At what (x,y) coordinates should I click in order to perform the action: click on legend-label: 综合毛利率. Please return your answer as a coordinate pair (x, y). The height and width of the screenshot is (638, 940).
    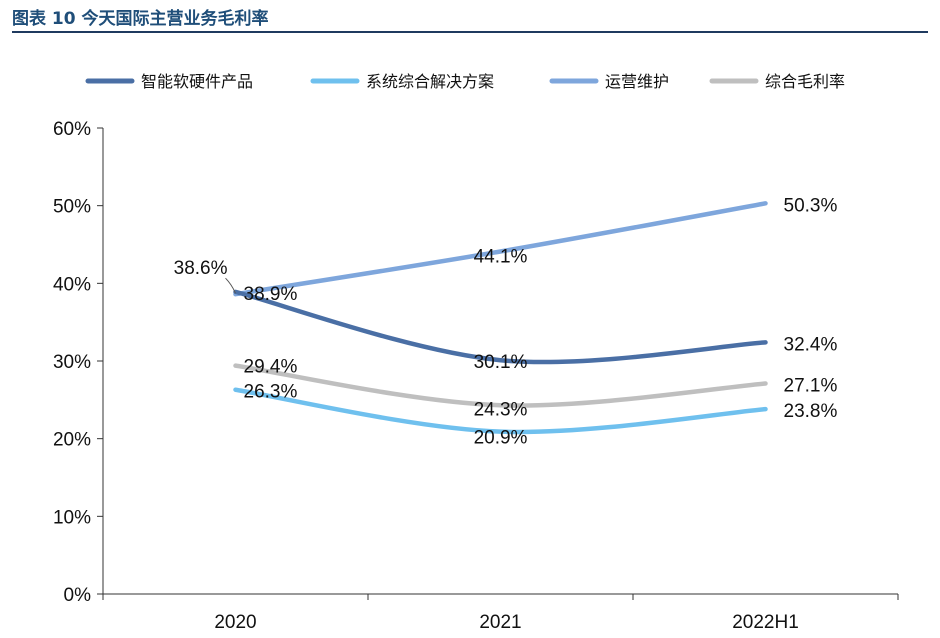
    Looking at the image, I should click on (805, 81).